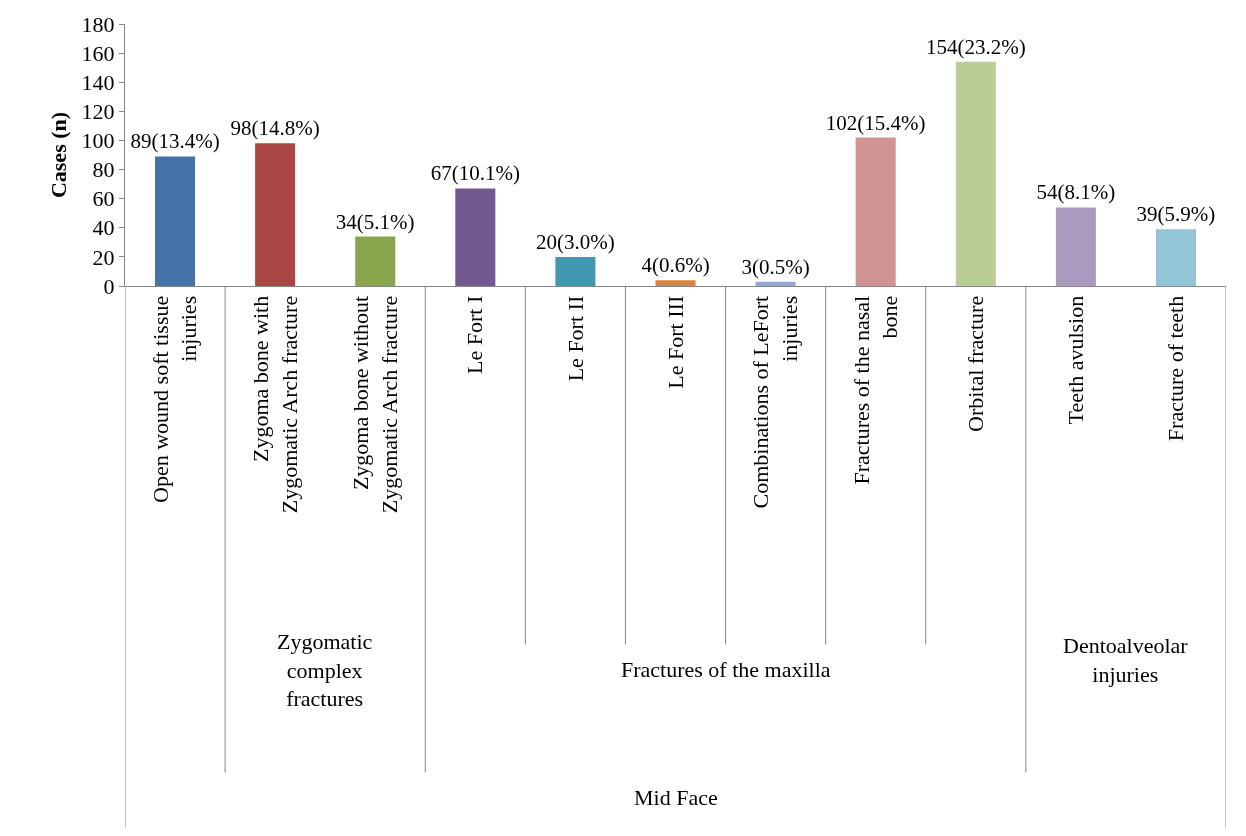 The image size is (1246, 836). I want to click on data-label: 20(3.0%), so click(575, 241).